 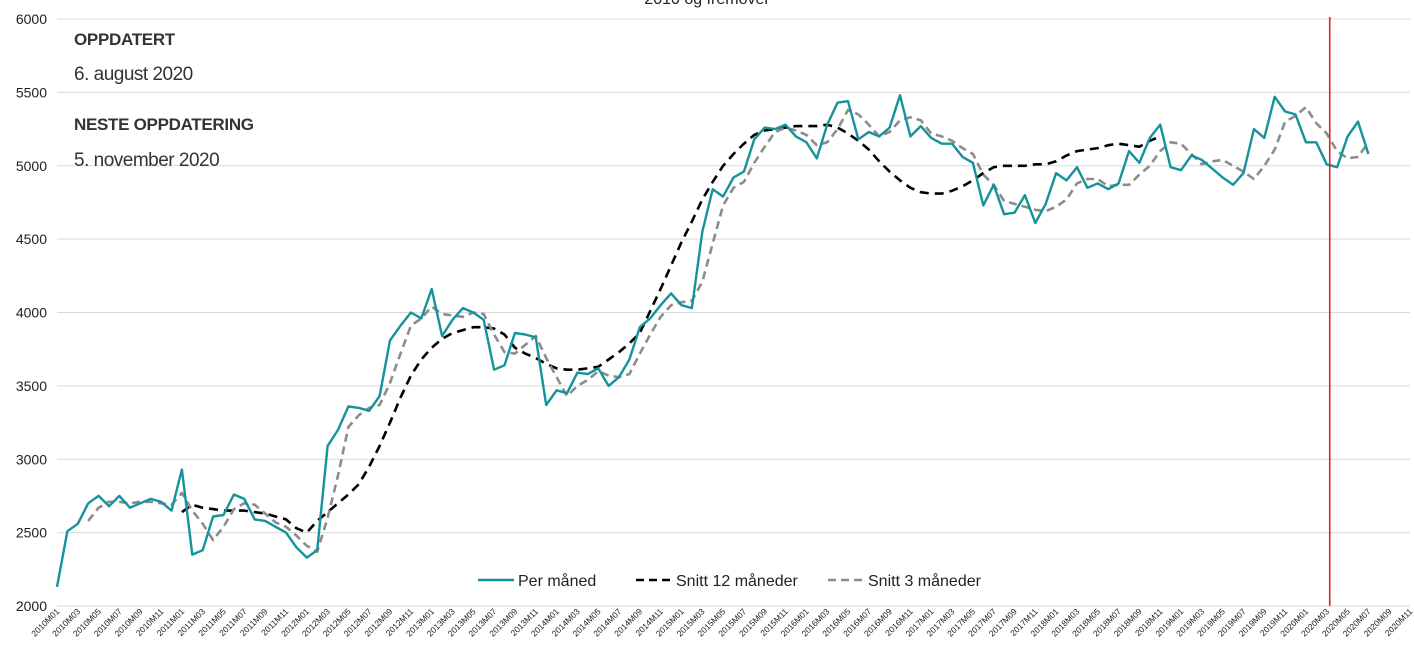 I want to click on y-tick-label: 4500, so click(x=31, y=239).